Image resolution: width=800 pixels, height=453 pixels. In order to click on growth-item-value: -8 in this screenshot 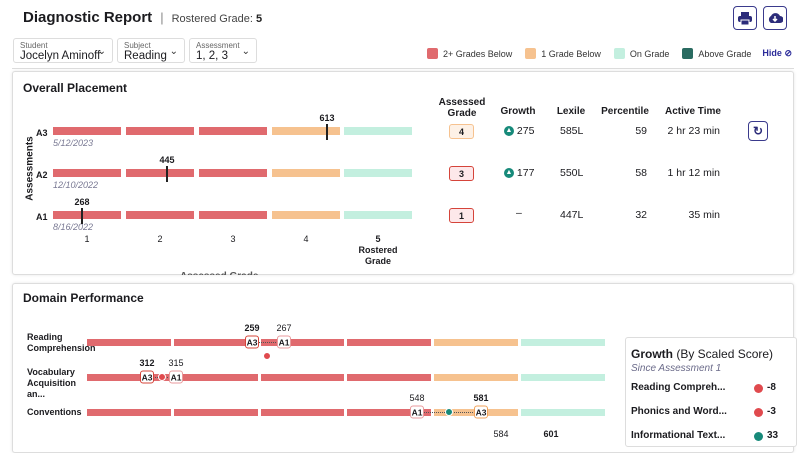, I will do `click(771, 387)`.